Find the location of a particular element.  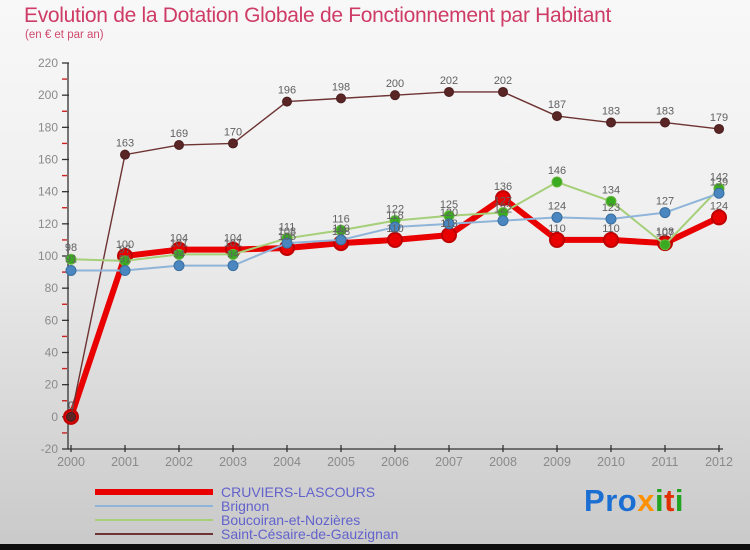

logo-letter: t is located at coordinates (669, 500).